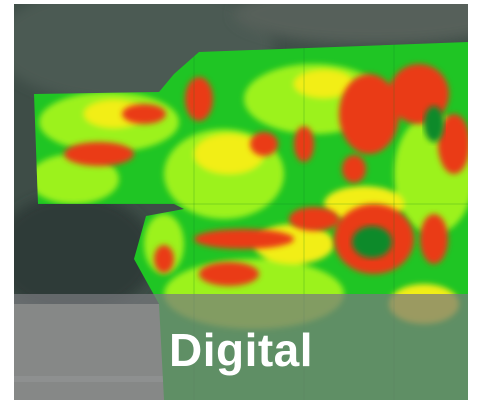 The width and height of the screenshot is (484, 410). What do you see at coordinates (241, 350) in the screenshot?
I see `tile-caption: Digital` at bounding box center [241, 350].